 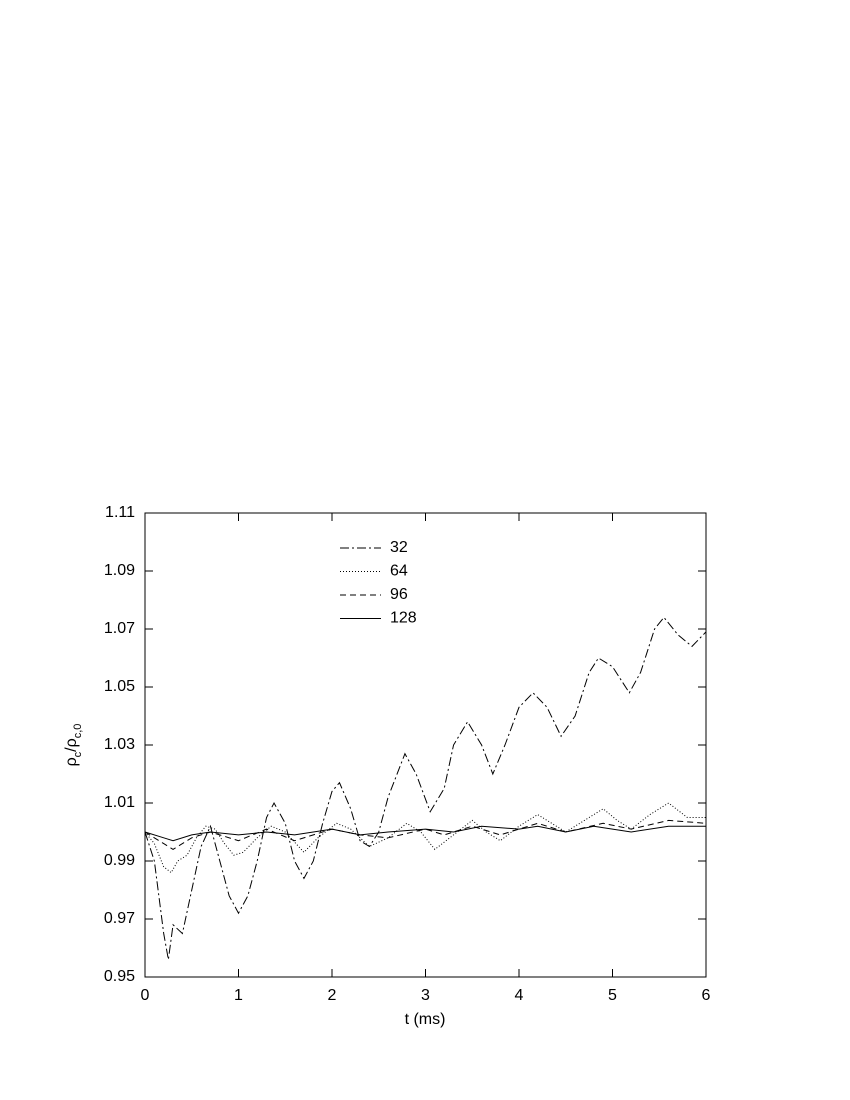 I want to click on x-axis-label: t (ms), so click(x=425, y=1019).